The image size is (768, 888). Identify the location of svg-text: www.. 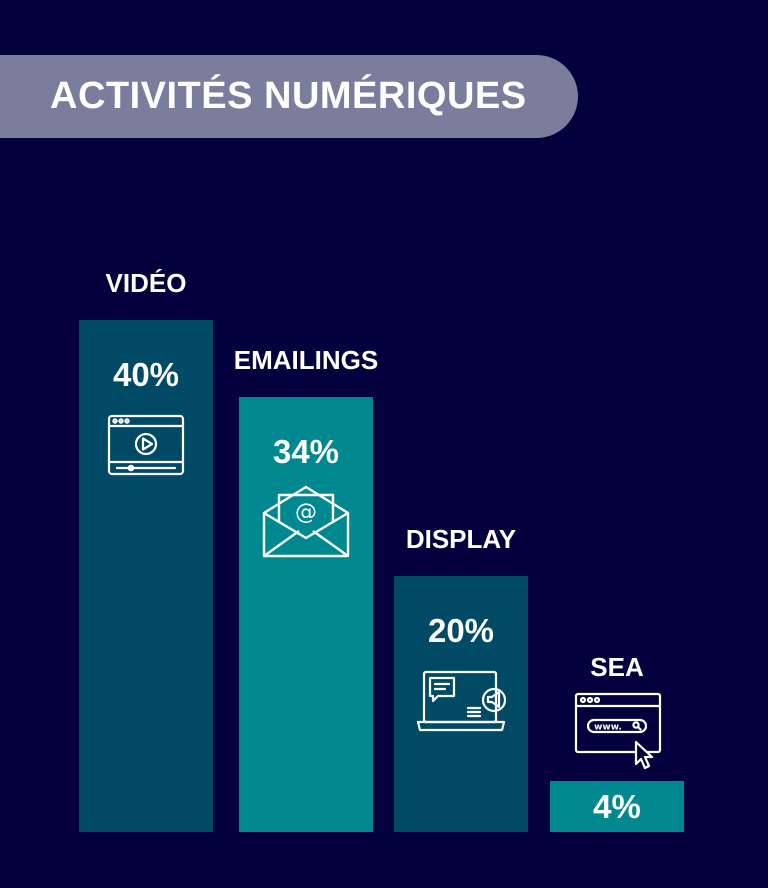
(608, 728).